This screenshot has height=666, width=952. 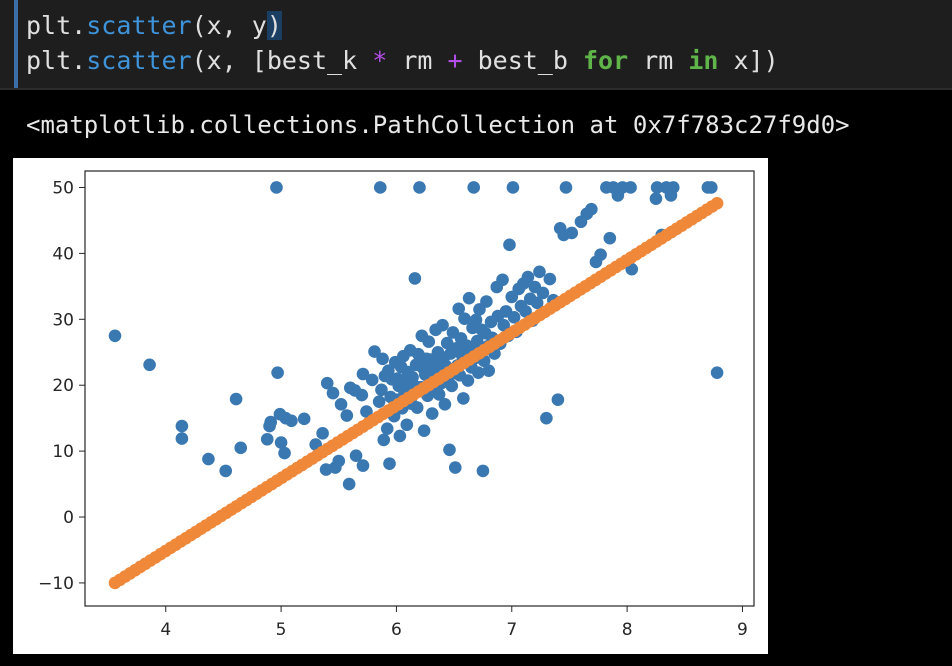 What do you see at coordinates (63, 386) in the screenshot?
I see `y-tick-label: 20` at bounding box center [63, 386].